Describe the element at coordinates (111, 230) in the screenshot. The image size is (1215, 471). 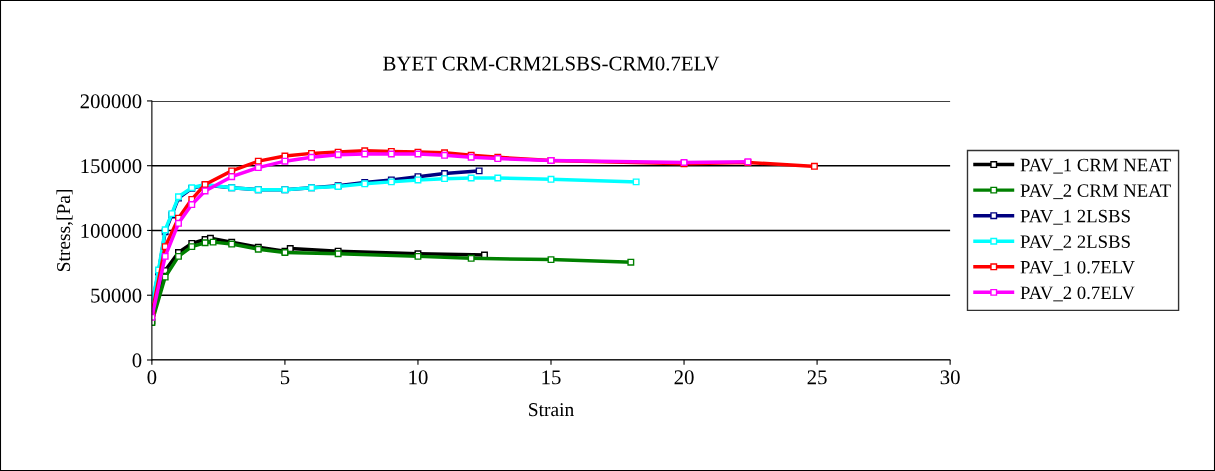
I see `y-tick-label: 100000` at that location.